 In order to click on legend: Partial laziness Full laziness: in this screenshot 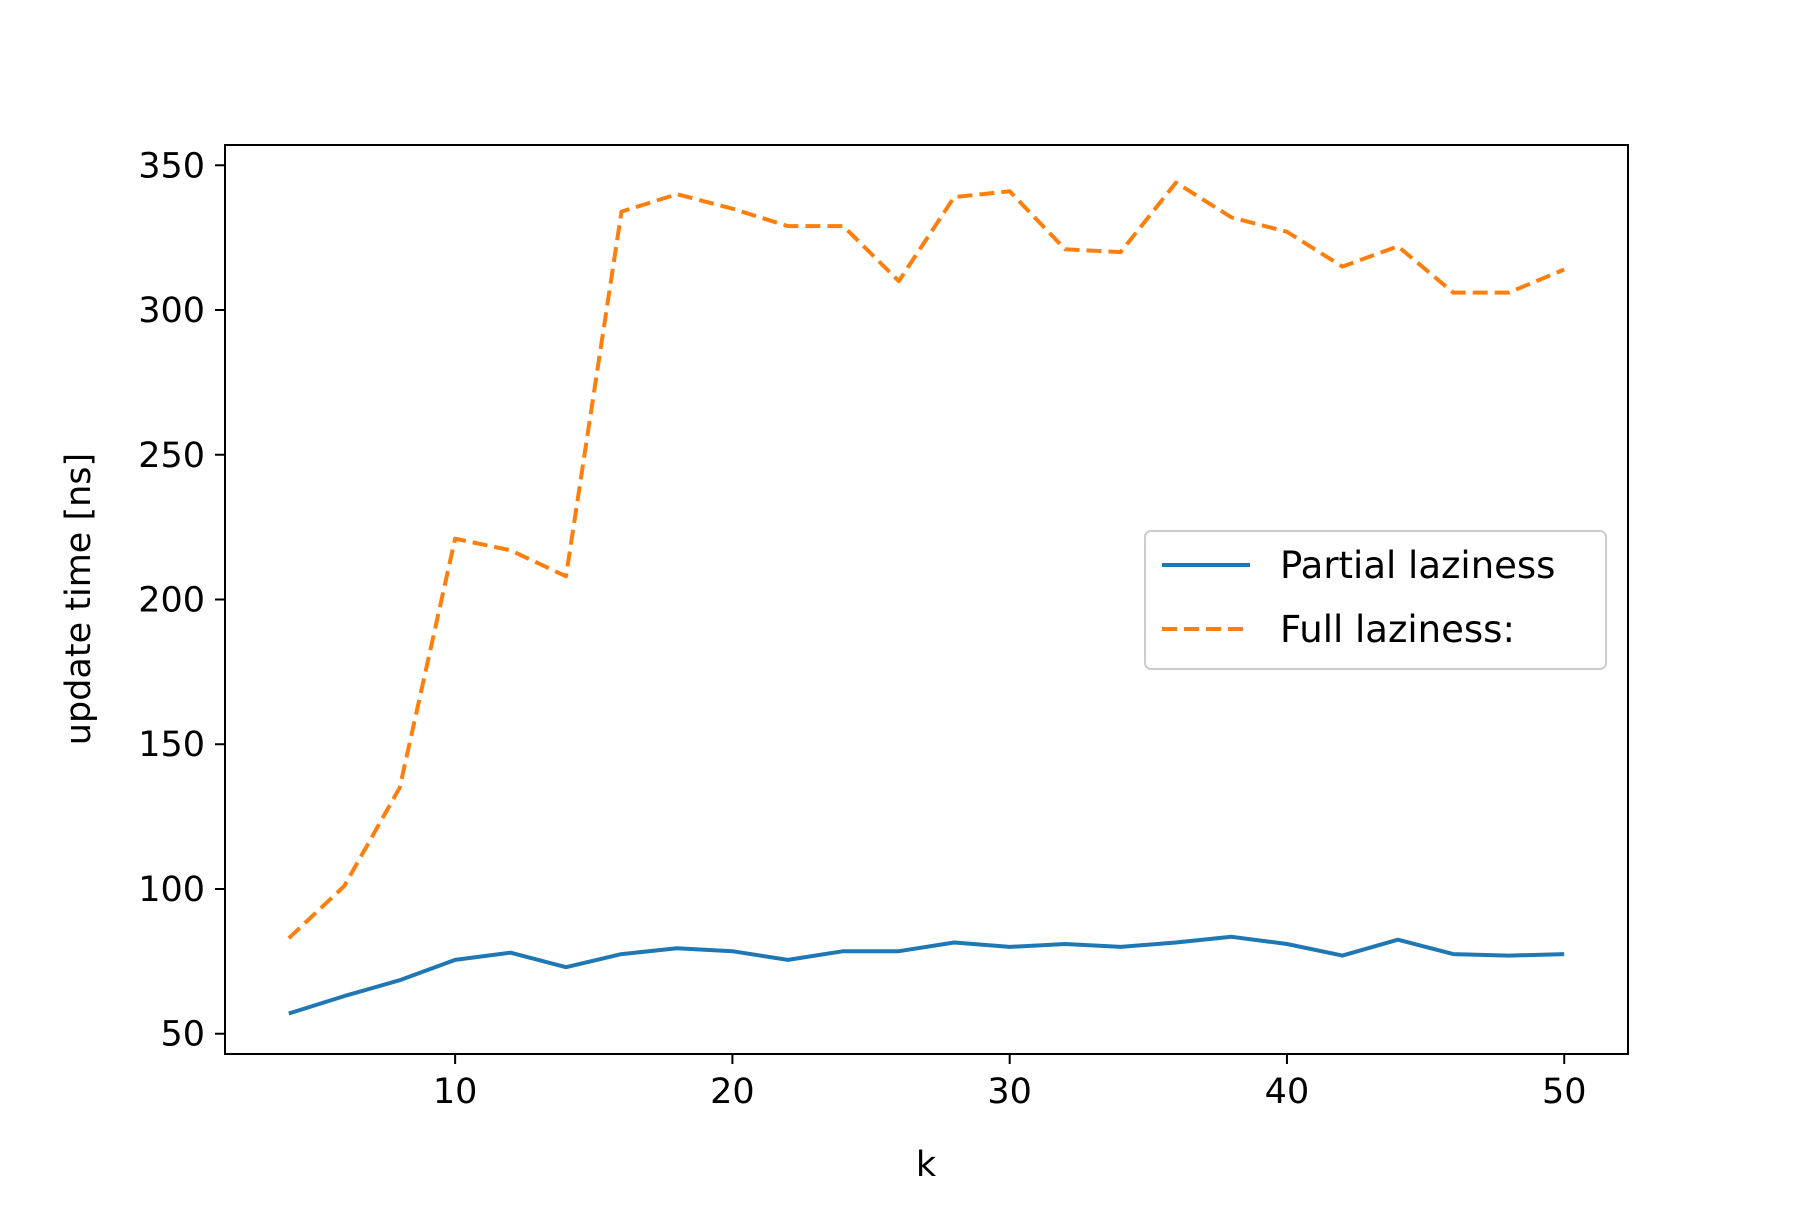, I will do `click(1375, 600)`.